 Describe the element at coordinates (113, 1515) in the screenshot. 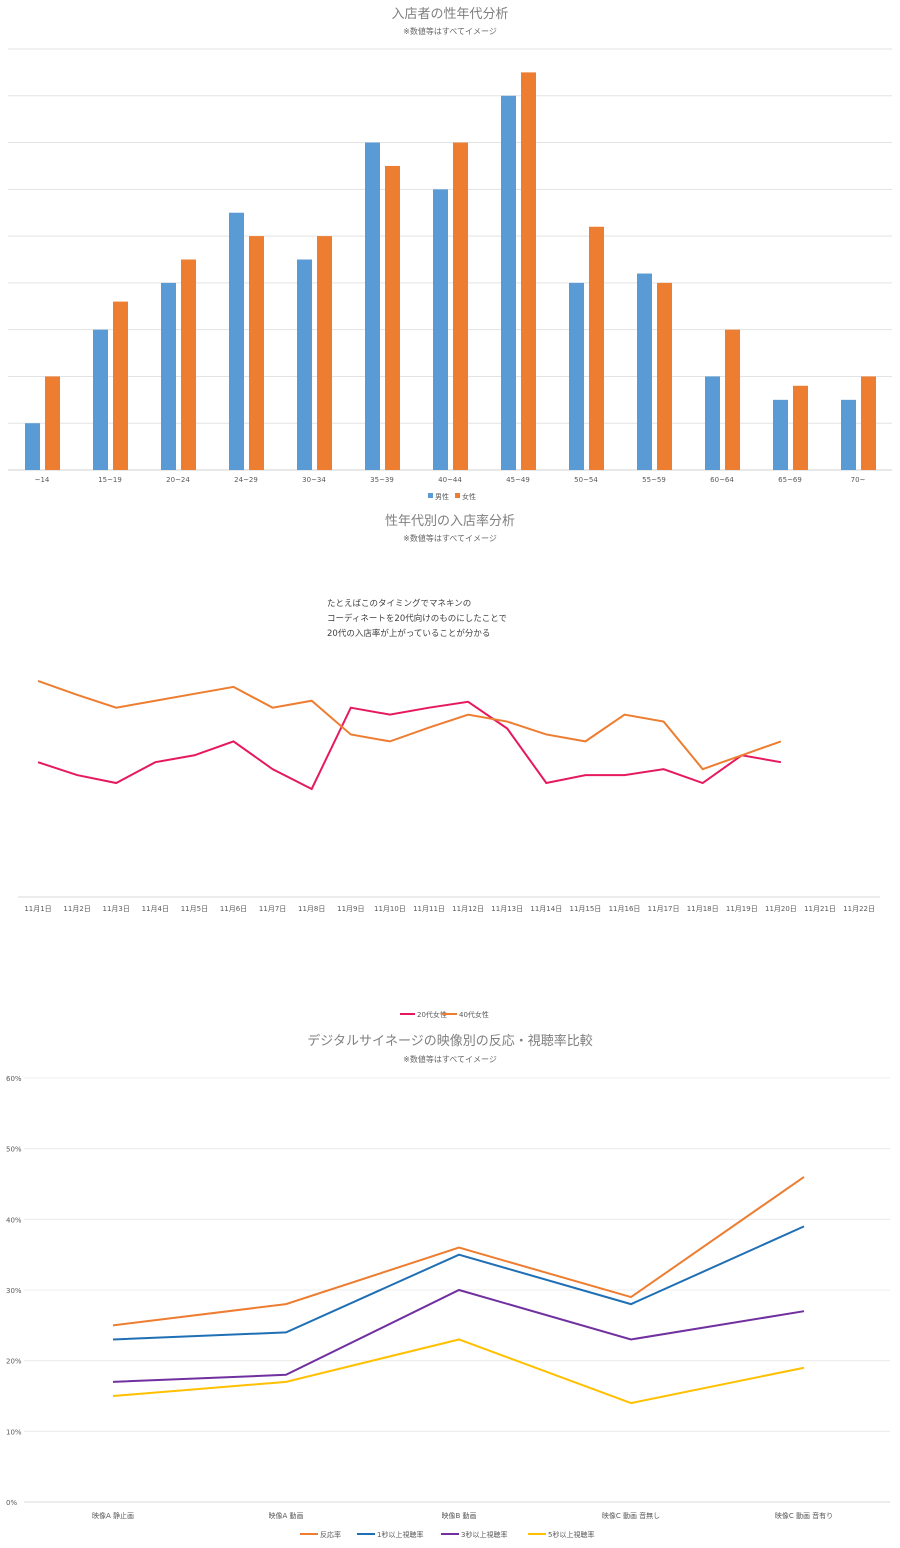

I see `x-tick-label: 映像A 静止画` at that location.